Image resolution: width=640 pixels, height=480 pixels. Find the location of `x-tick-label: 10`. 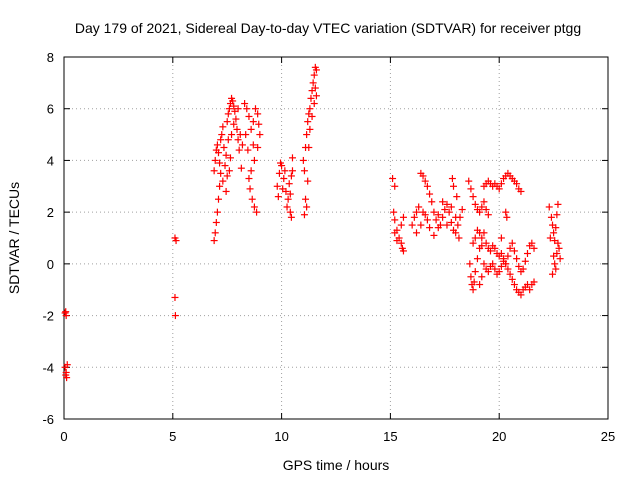

x-tick-label: 10 is located at coordinates (281, 436).